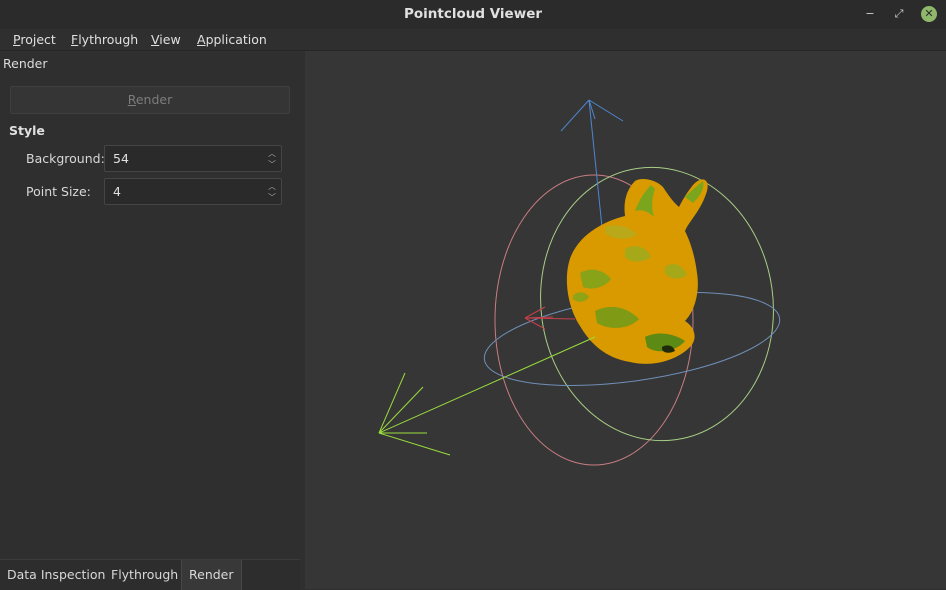 The width and height of the screenshot is (946, 590). I want to click on window-title: Pointcloud Viewer, so click(473, 14).